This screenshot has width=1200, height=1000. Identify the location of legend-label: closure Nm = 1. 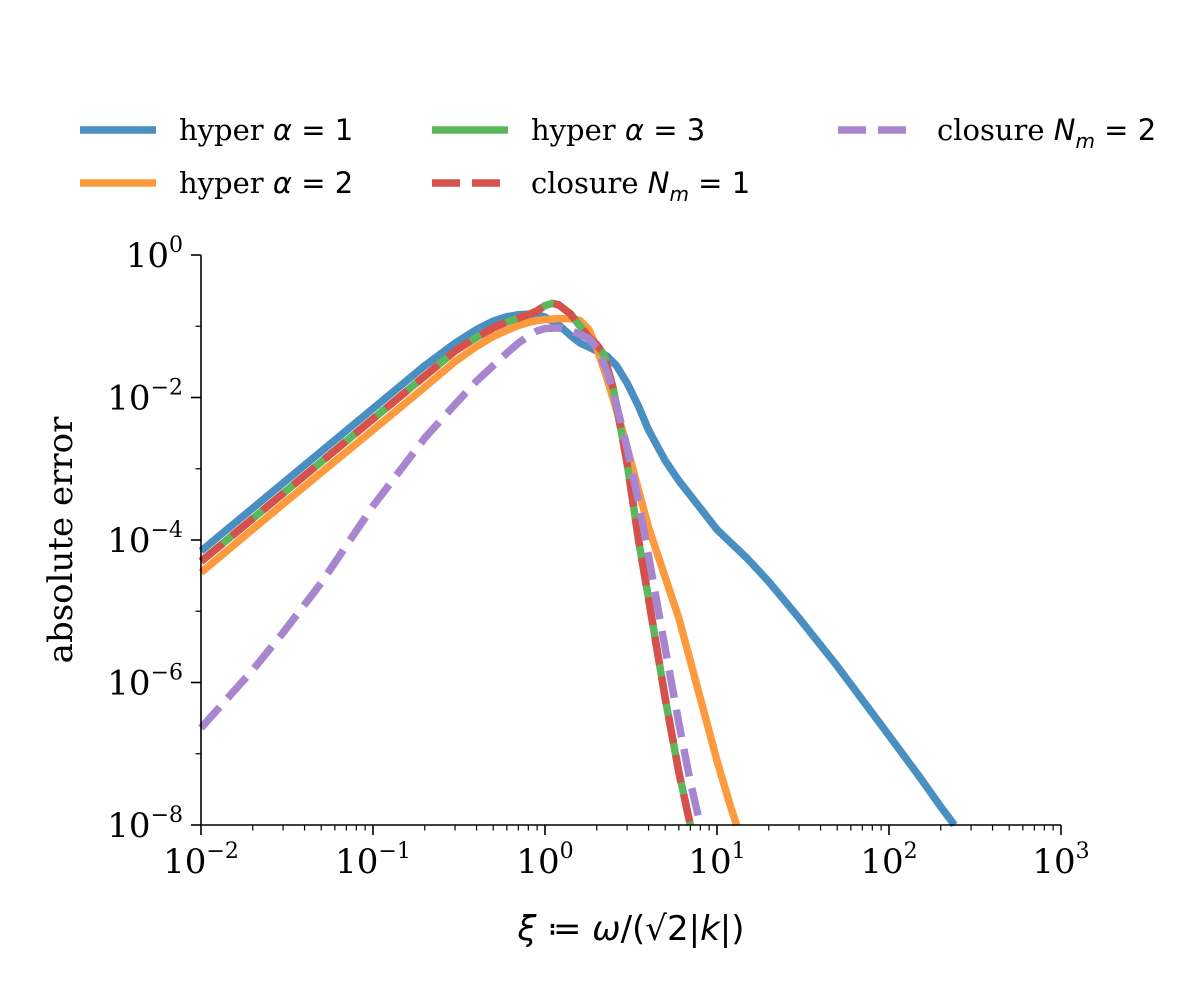
(640, 186).